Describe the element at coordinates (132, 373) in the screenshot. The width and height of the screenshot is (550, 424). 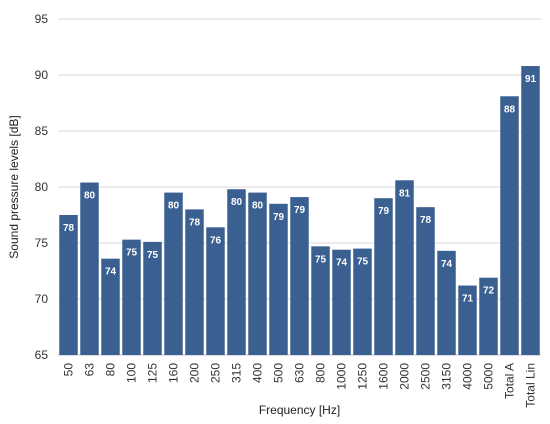
I see `x-tick-label: 100` at that location.